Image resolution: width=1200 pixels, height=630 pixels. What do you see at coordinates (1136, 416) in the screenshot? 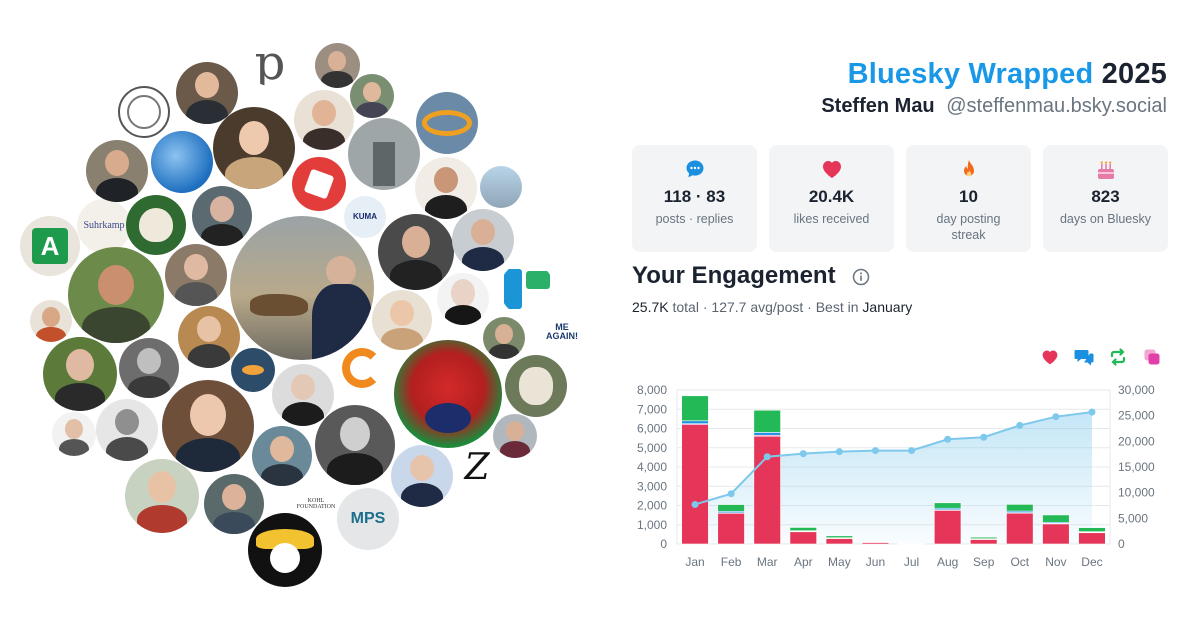
I see `y-right-tick-label: 25,000` at bounding box center [1136, 416].